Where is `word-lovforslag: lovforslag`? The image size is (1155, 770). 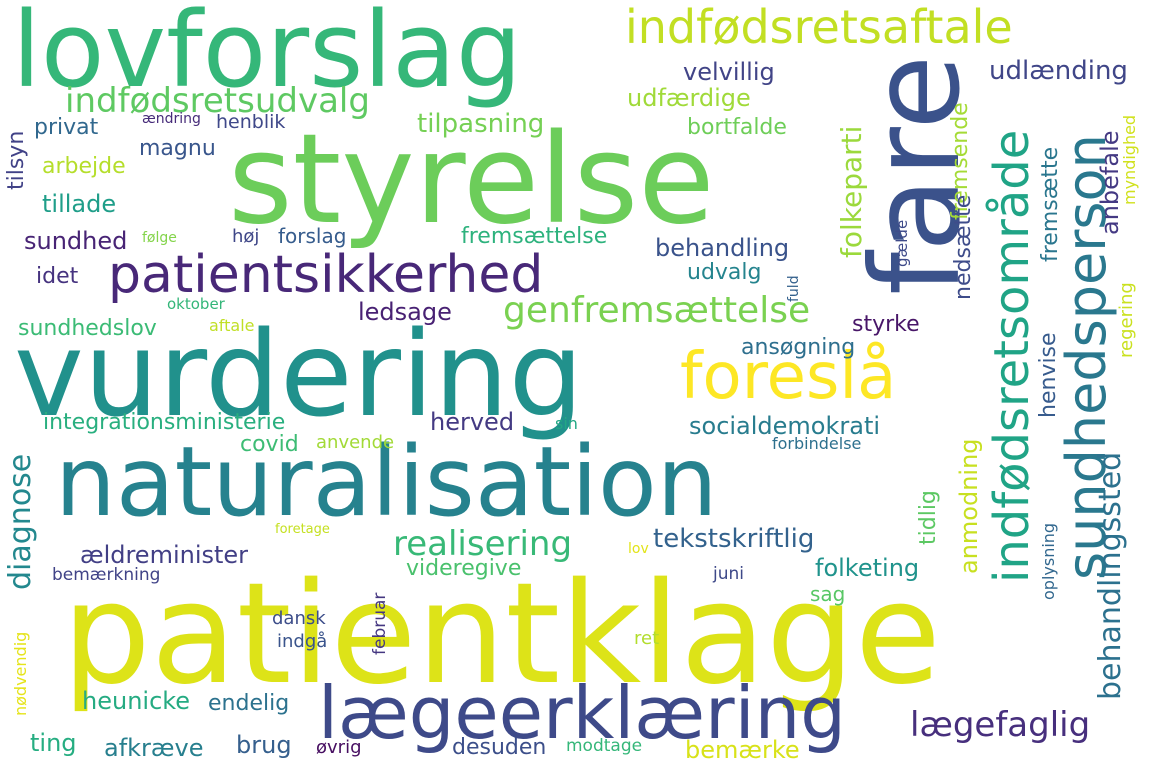 word-lovforslag: lovforslag is located at coordinates (267, 55).